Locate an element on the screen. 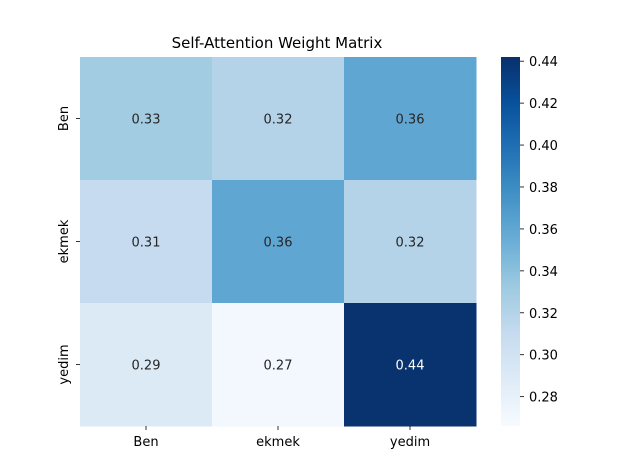  y-axis: Ben ekmek yedim is located at coordinates (68, 245).